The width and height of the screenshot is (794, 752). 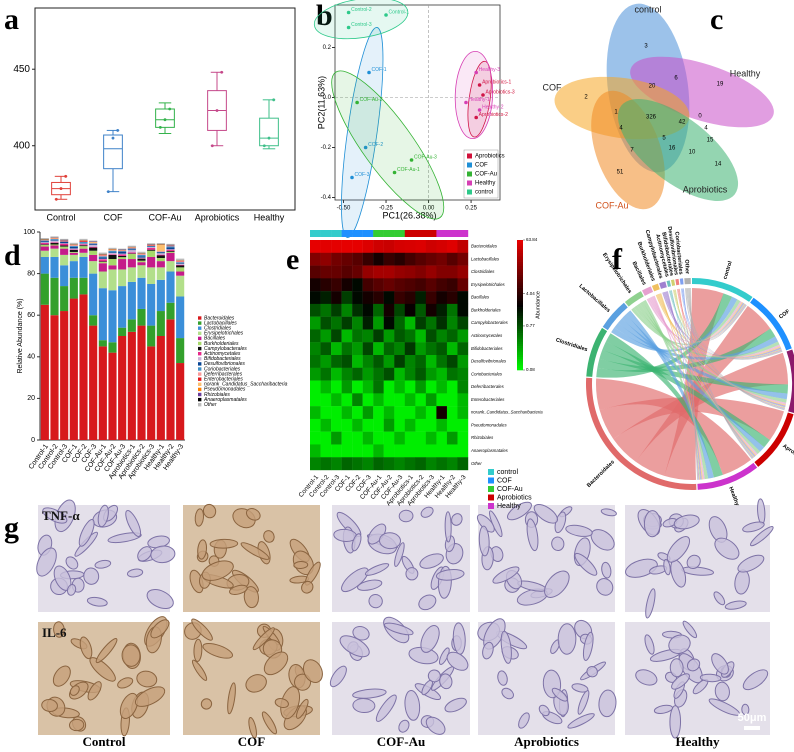 I want to click on legend-label: Burkholderiales, so click(x=221, y=344).